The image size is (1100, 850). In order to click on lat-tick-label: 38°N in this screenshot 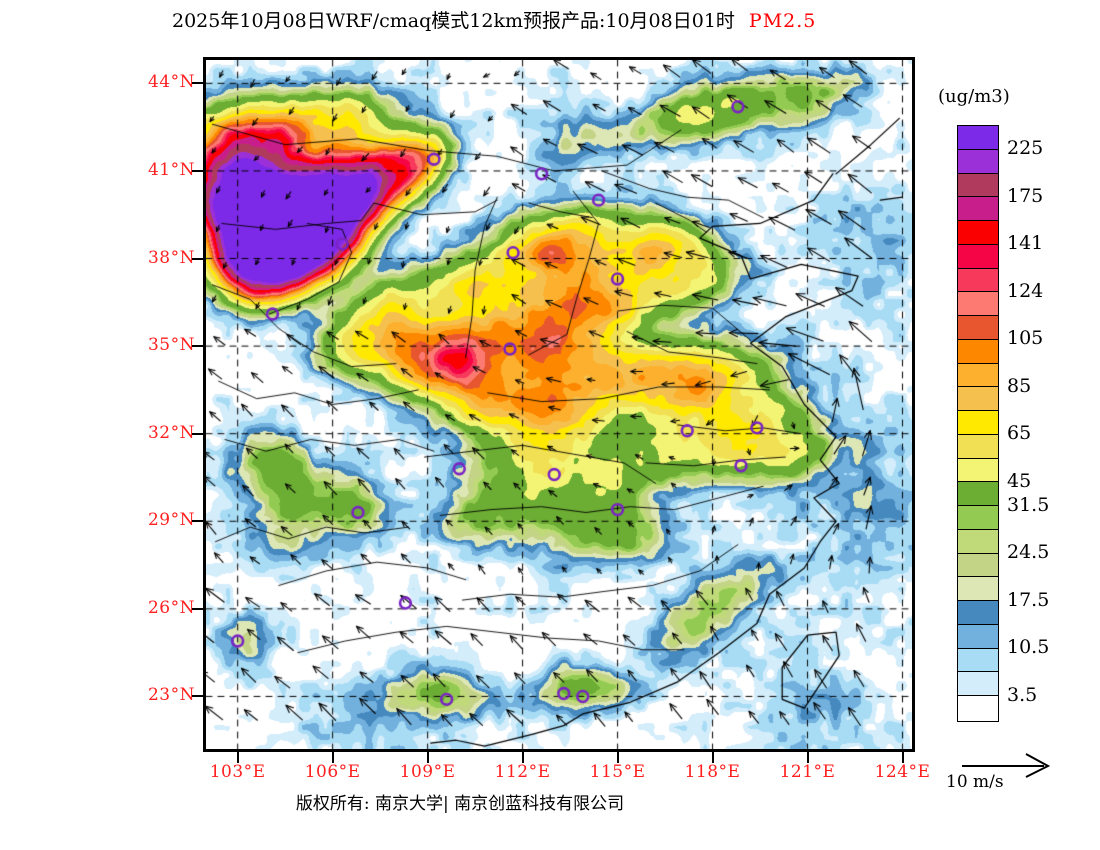, I will do `click(171, 257)`.